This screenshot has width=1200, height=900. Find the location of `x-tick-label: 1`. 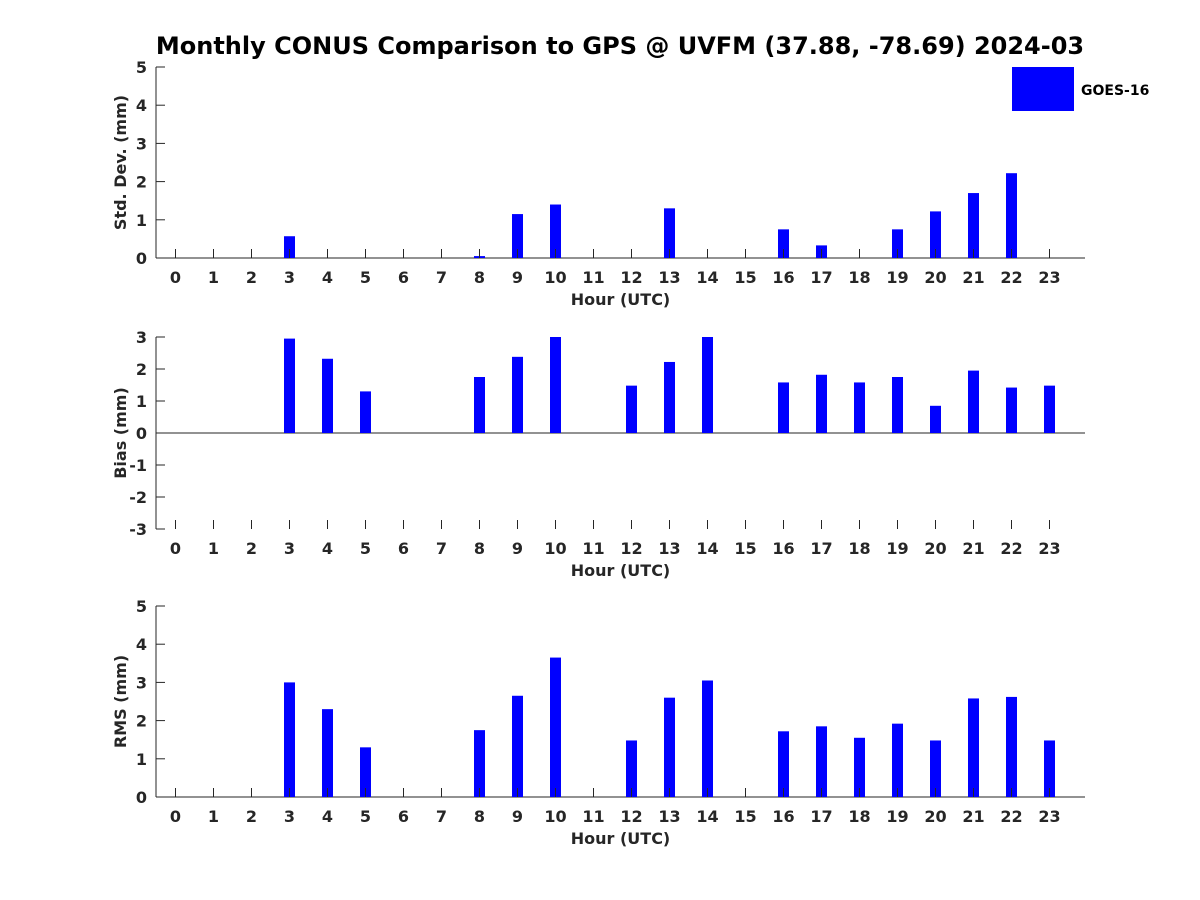

x-tick-label: 1 is located at coordinates (213, 277).